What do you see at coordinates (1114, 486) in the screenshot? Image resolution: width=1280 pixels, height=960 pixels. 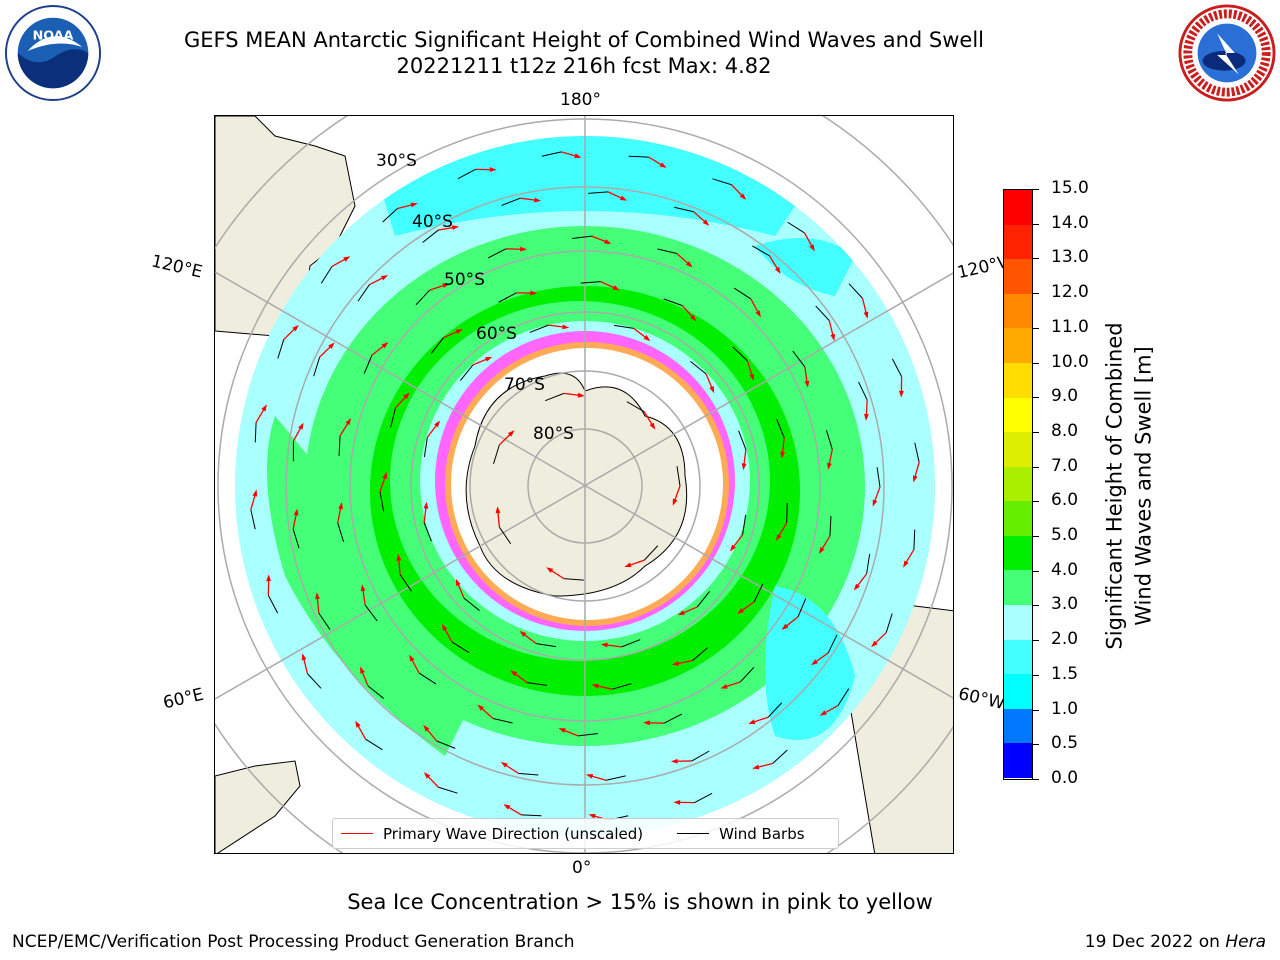 I see `colorbar-label-line1: Significant Height of Combined` at bounding box center [1114, 486].